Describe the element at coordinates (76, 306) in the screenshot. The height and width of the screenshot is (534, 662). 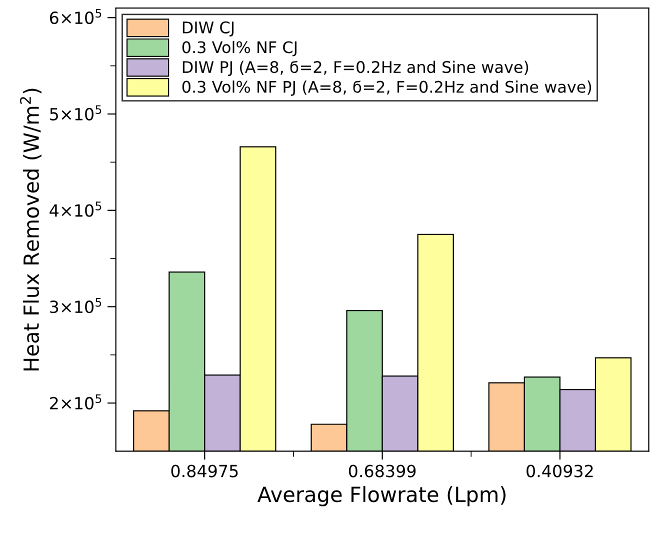
I see `y-tick-label: 3×10$^{5}$` at that location.